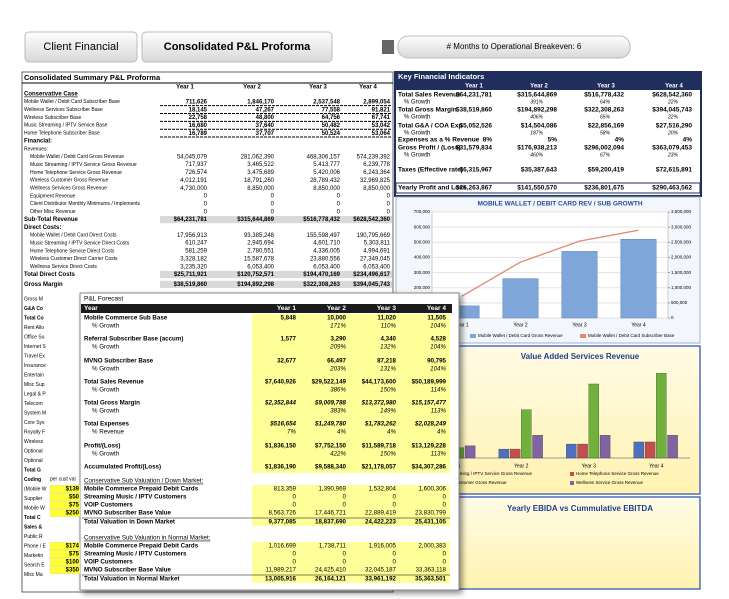 This screenshot has width=729, height=599. I want to click on cell: $72,615,891, so click(674, 170).